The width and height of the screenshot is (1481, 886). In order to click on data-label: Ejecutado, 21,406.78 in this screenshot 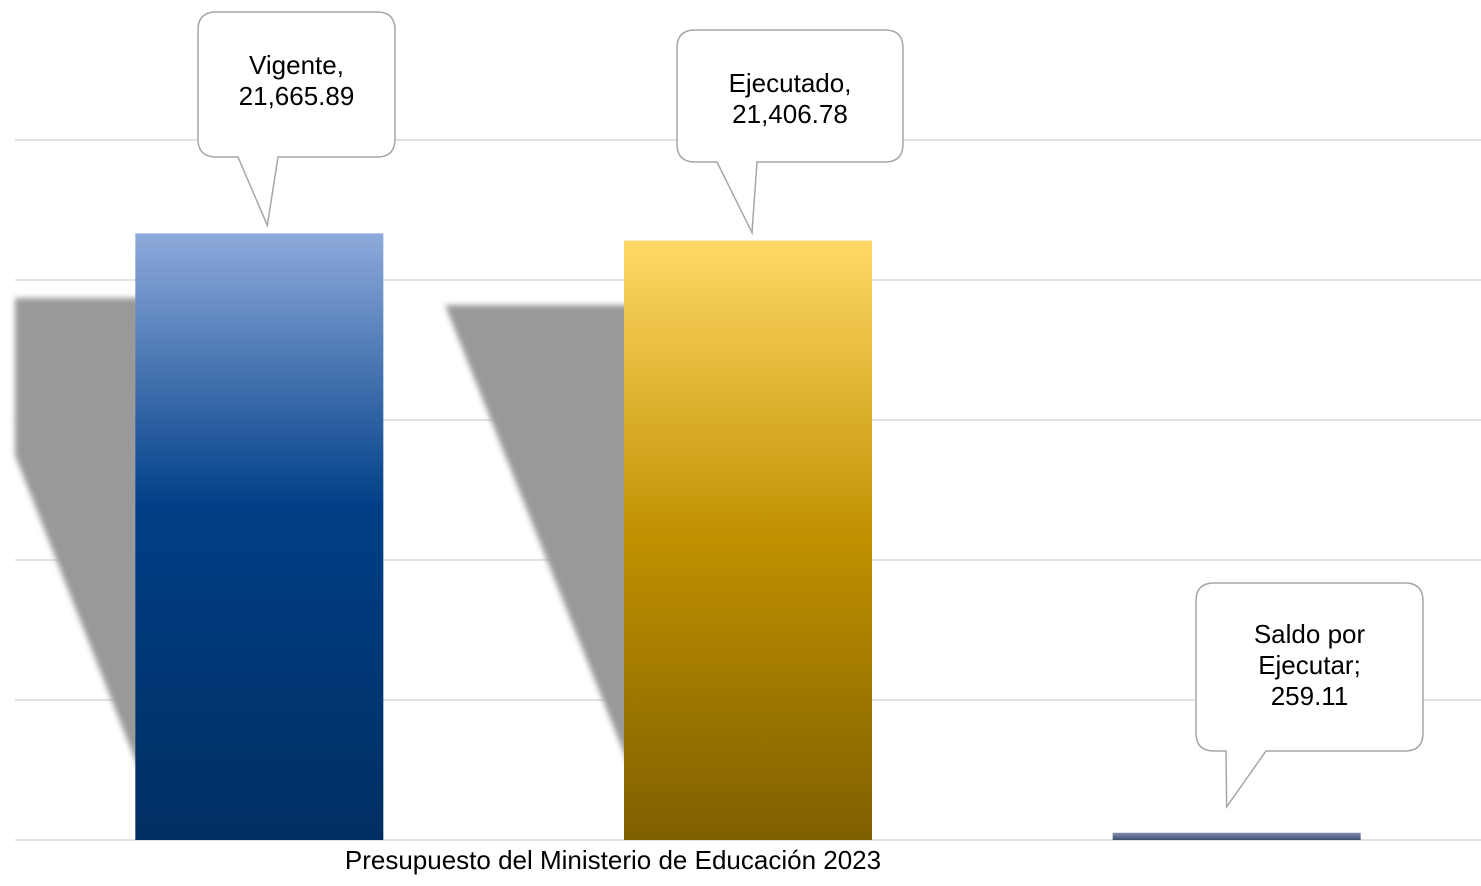, I will do `click(790, 98)`.